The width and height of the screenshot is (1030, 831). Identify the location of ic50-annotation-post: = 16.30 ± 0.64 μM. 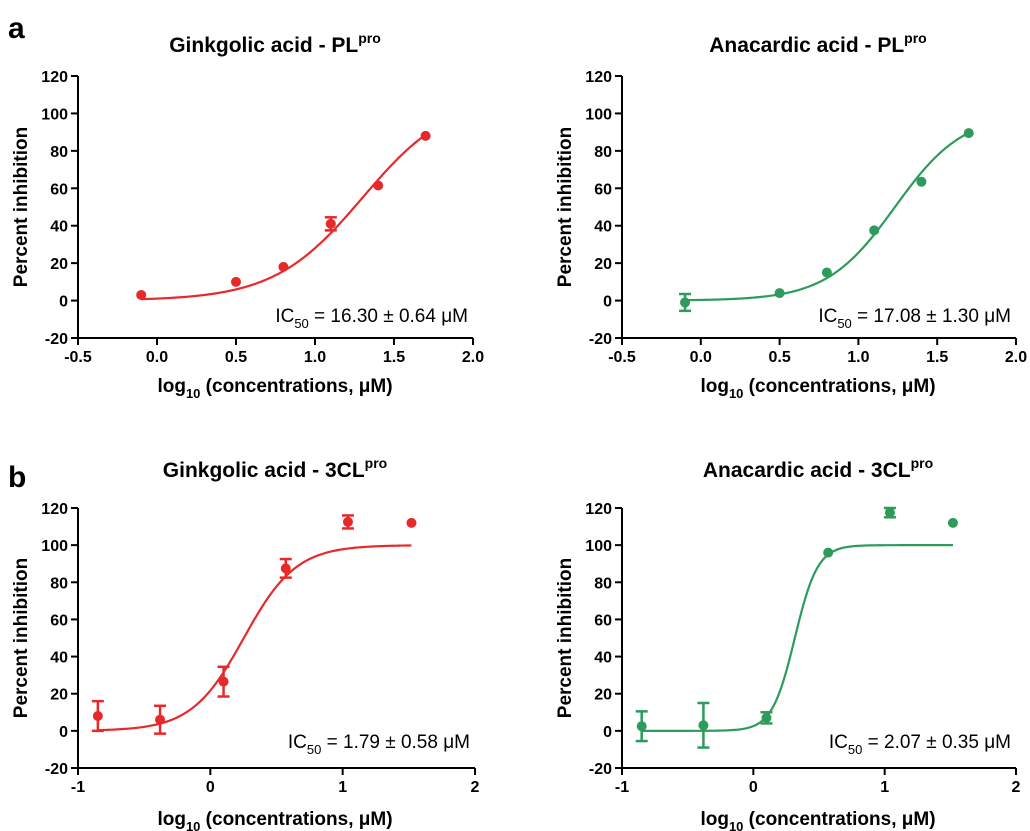
(388, 316).